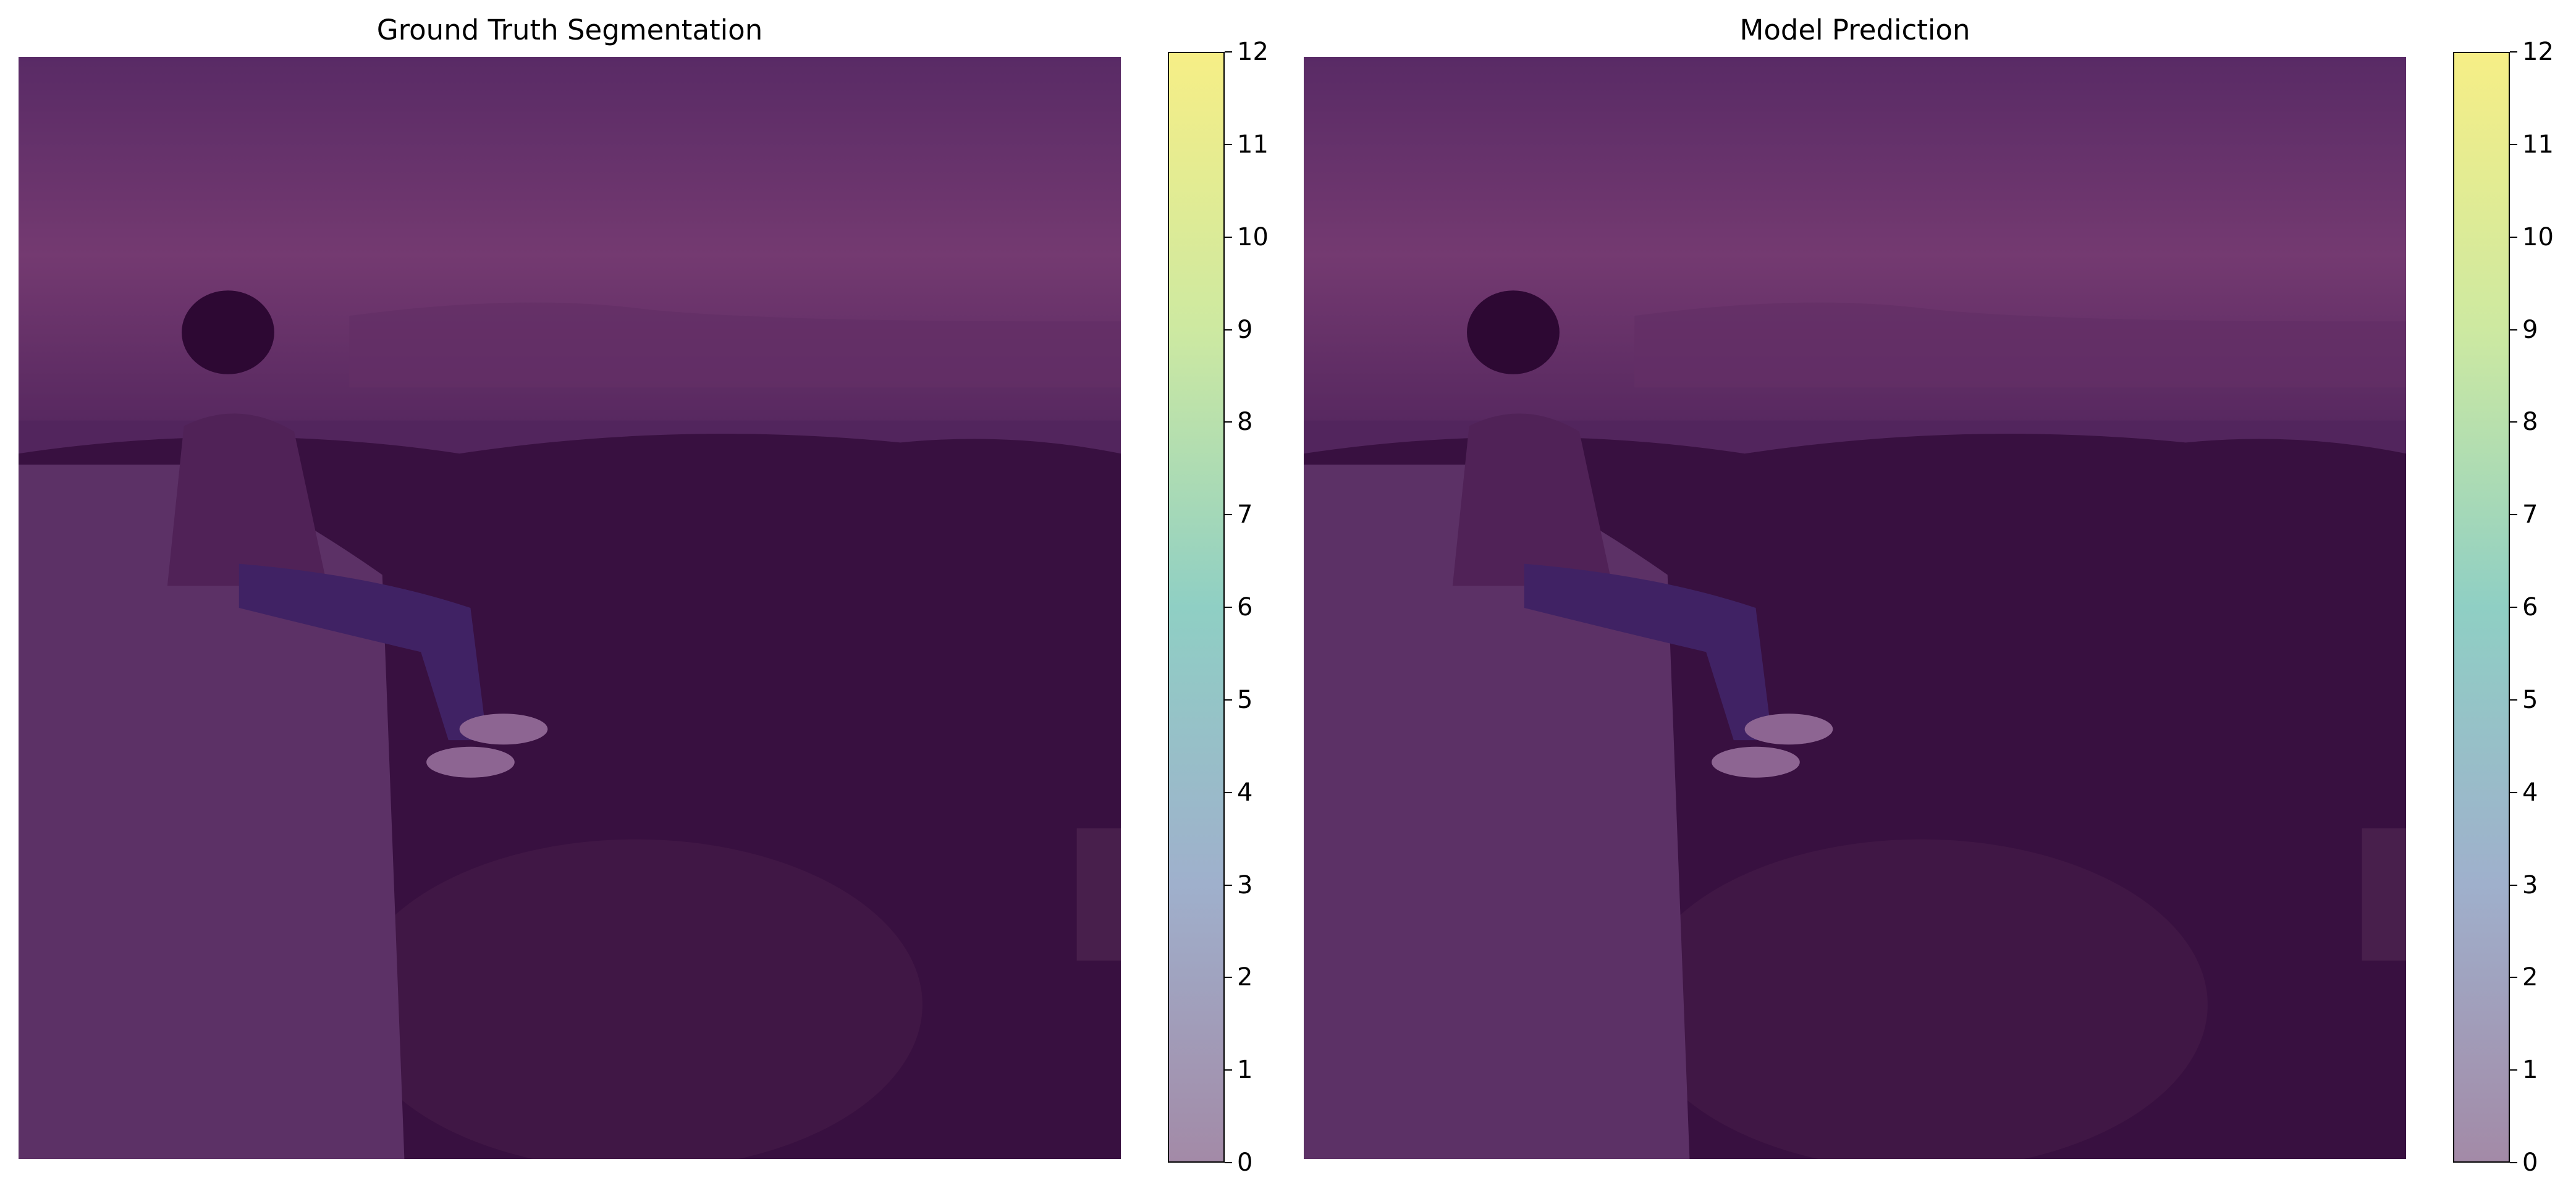 The width and height of the screenshot is (2576, 1196). I want to click on model-prediction-colorbar, so click(2481, 607).